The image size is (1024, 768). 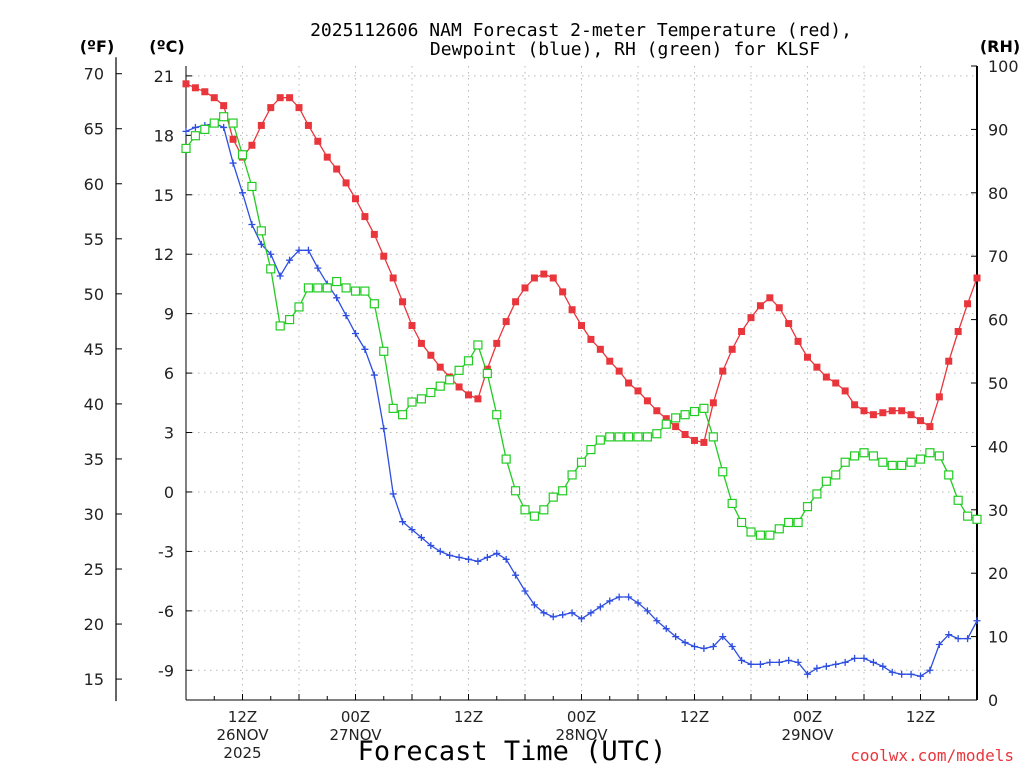 I want to click on x-tick-label: 27NOV, so click(x=355, y=735).